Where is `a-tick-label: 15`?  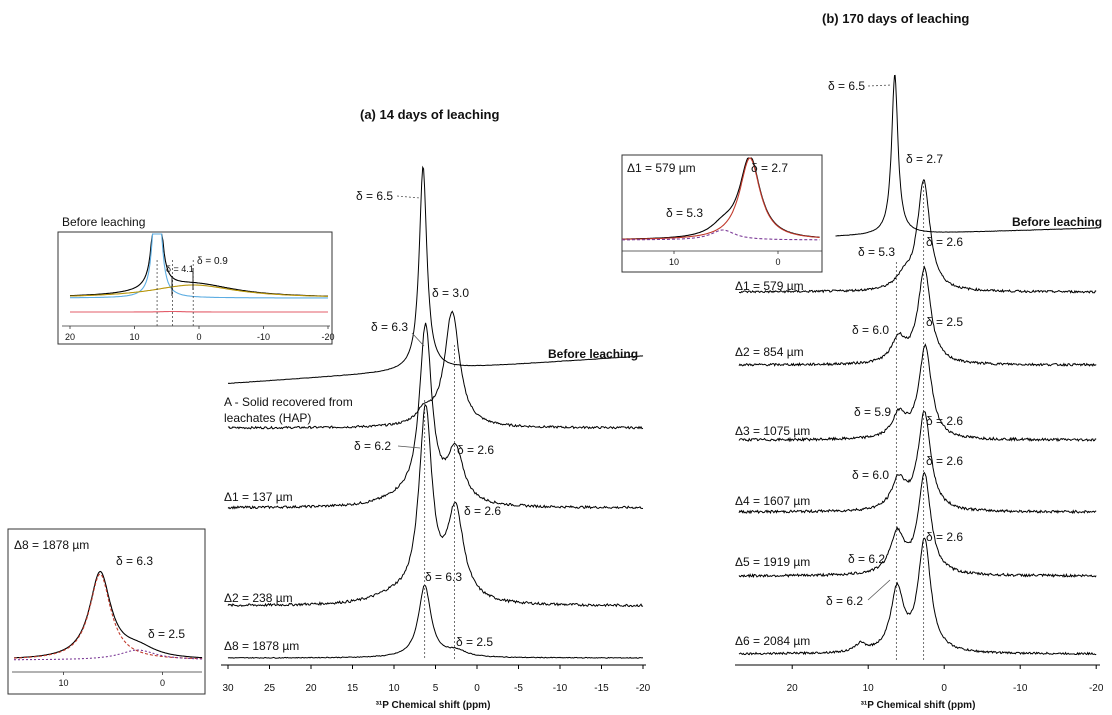
a-tick-label: 15 is located at coordinates (353, 688).